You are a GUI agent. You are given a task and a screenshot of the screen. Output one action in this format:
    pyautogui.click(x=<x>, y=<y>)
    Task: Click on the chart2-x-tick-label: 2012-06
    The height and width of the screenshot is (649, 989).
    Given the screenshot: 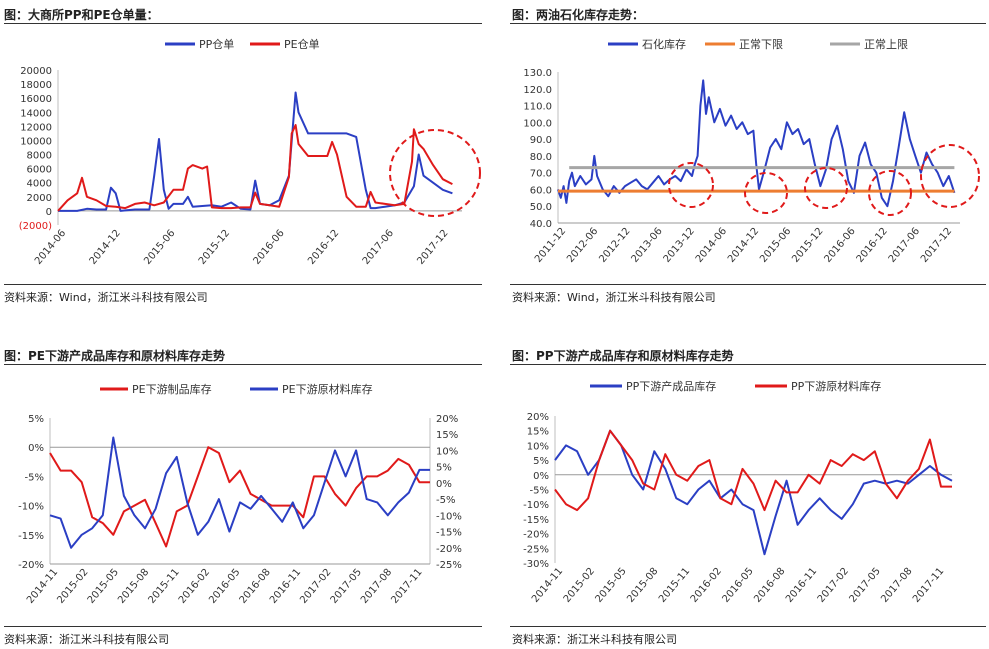 What is the action you would take?
    pyautogui.click(x=582, y=245)
    